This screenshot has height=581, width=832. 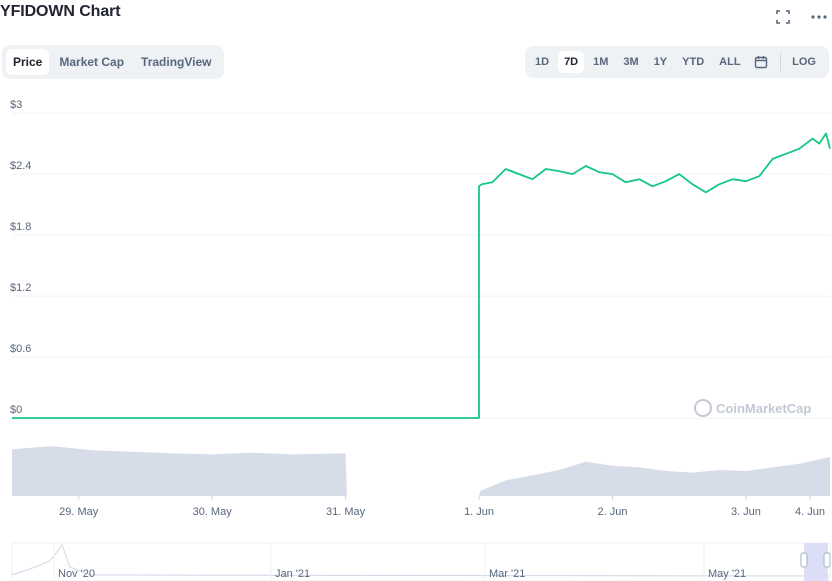 I want to click on coinmarketcap-watermark: CoinMarketCap, so click(x=752, y=408).